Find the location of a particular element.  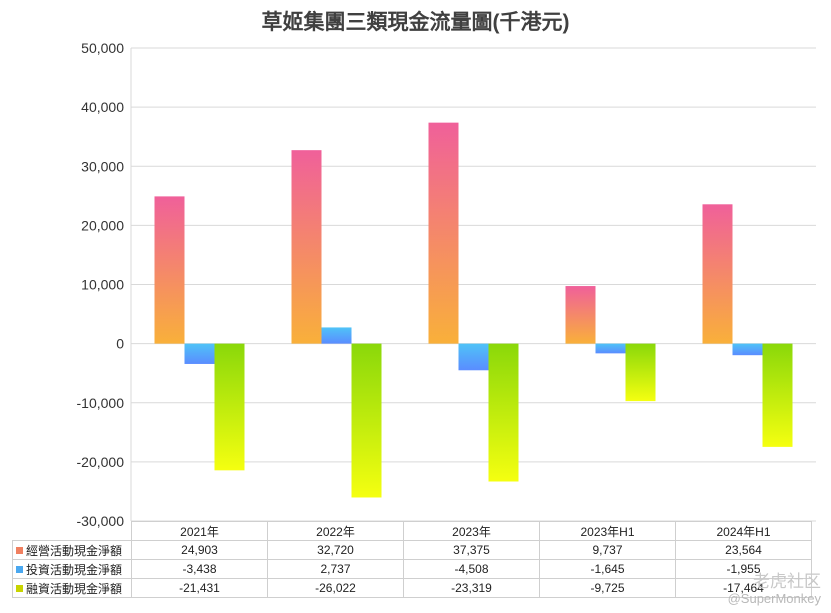

table-corner is located at coordinates (72, 531).